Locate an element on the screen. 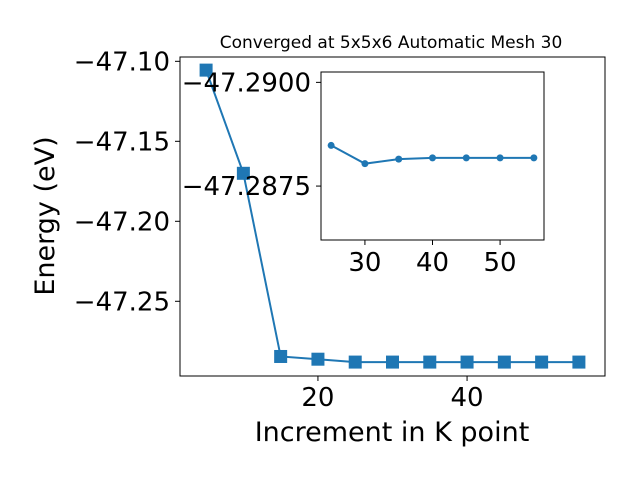  inset-x-tick-label: 40 is located at coordinates (432, 263).